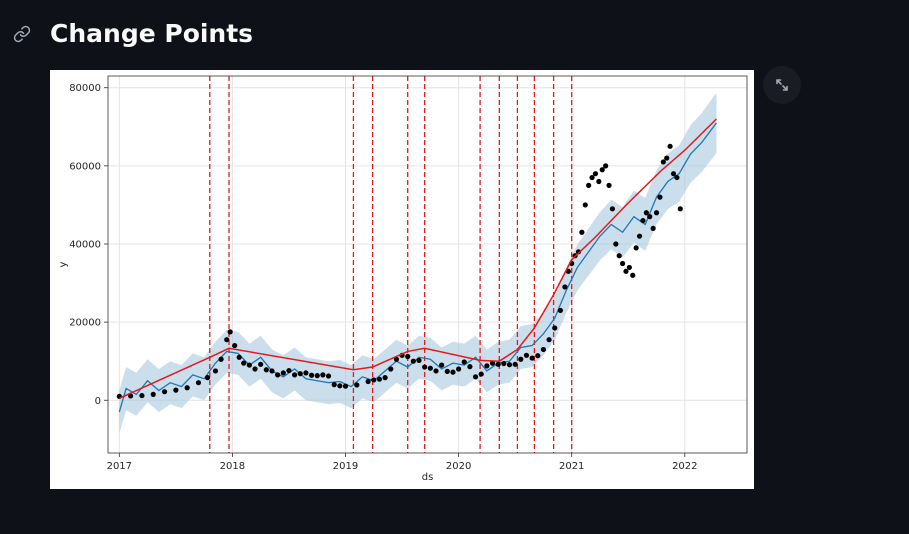 Image resolution: width=909 pixels, height=534 pixels. What do you see at coordinates (85, 244) in the screenshot?
I see `y-tick-label: 40000` at bounding box center [85, 244].